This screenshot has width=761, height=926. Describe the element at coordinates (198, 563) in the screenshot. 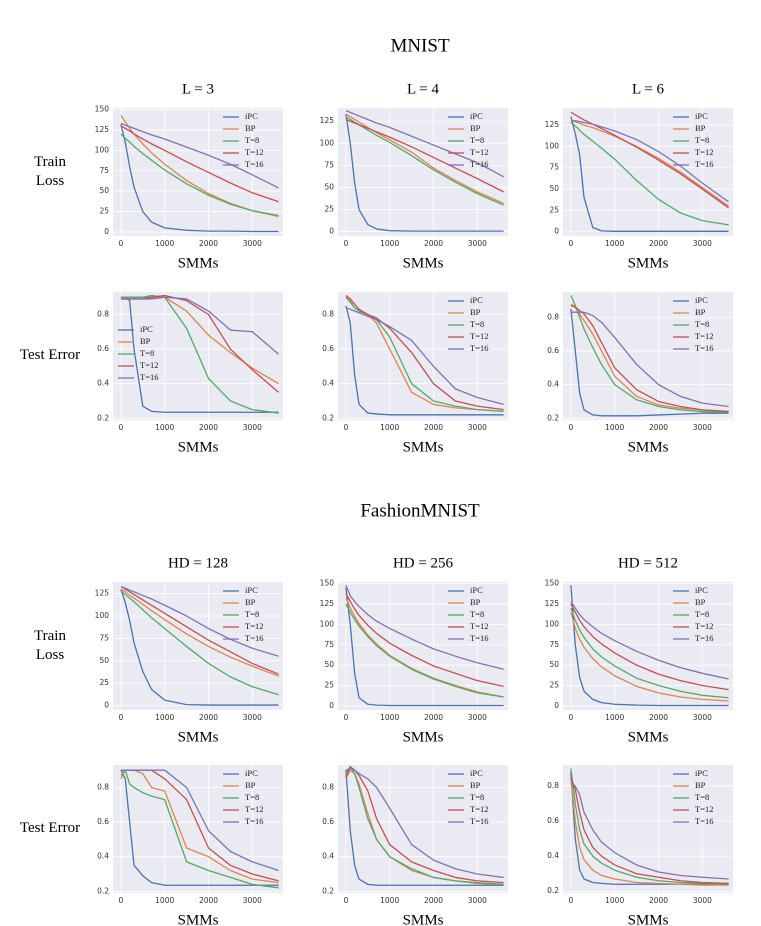

I see `subplot-title: HD = 128` at that location.